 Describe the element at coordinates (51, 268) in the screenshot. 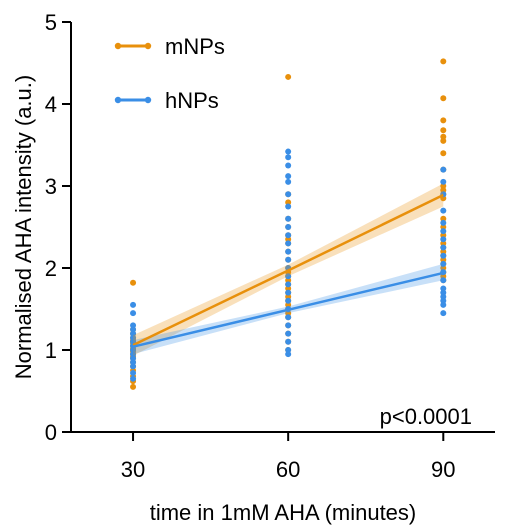

I see `y-tick-label: 2` at that location.